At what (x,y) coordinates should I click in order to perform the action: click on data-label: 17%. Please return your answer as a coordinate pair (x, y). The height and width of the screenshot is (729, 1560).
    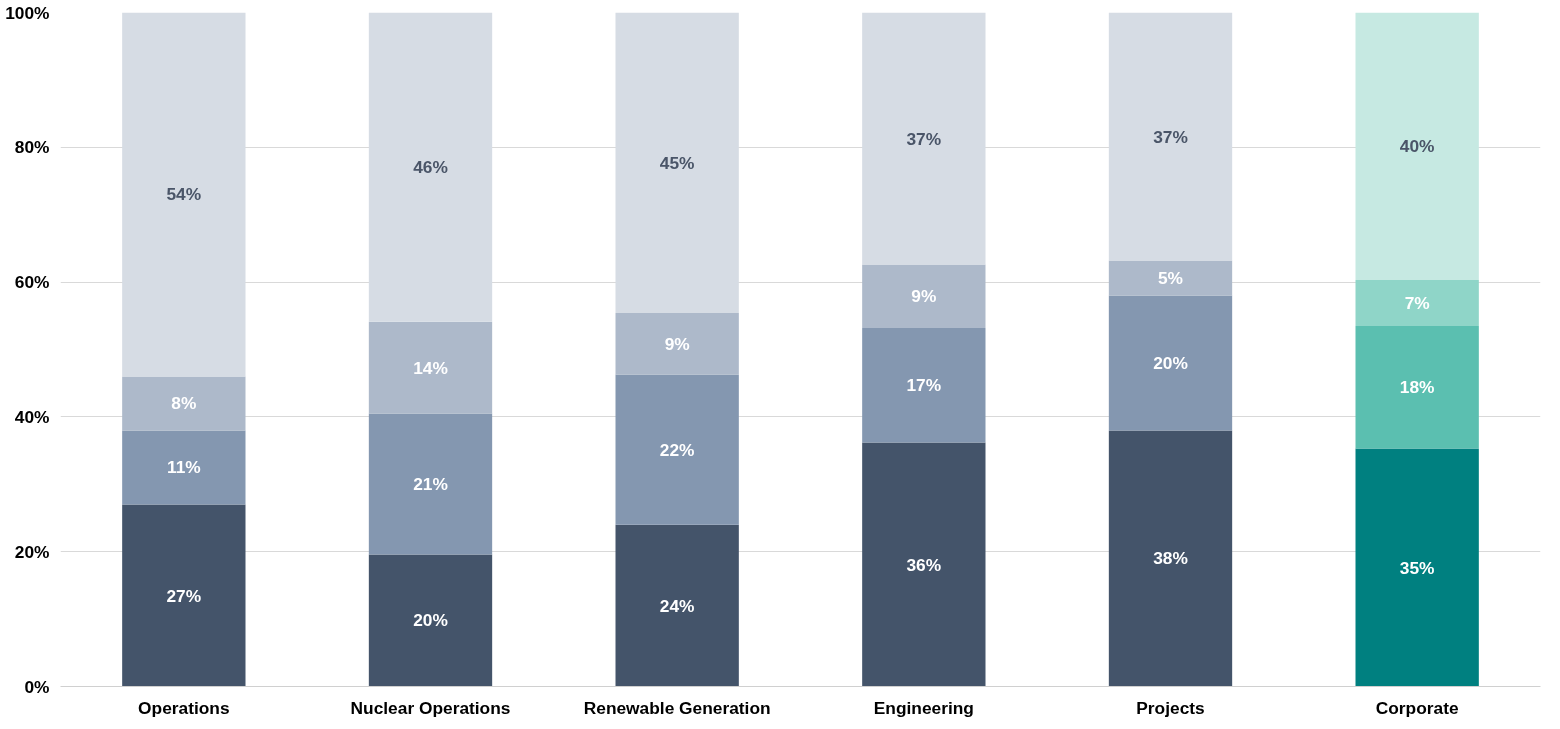
    Looking at the image, I should click on (924, 385).